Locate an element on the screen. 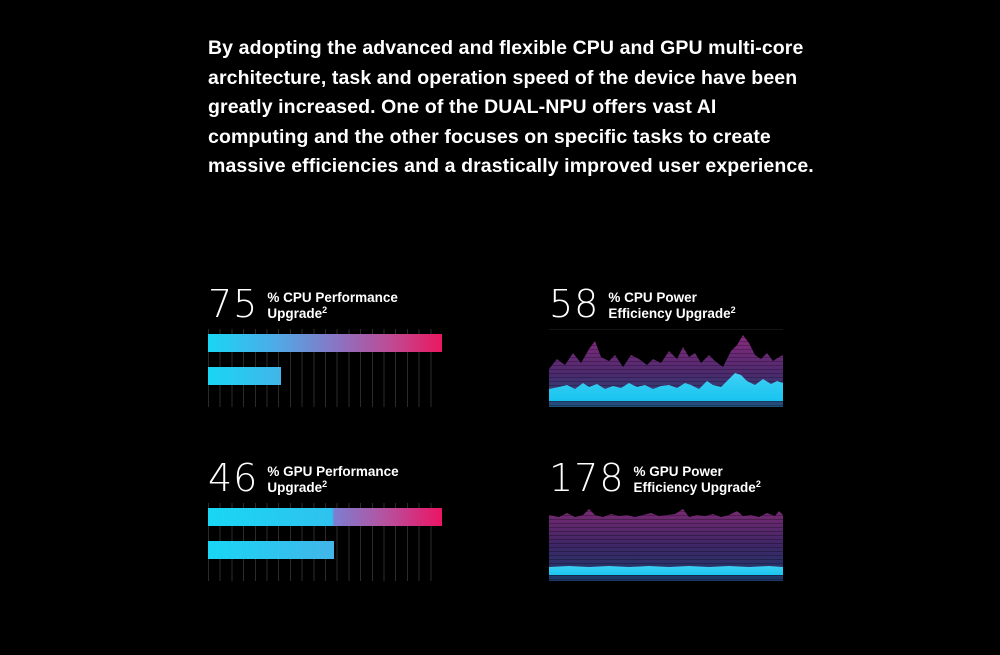  cpu-performance-bar-chart is located at coordinates (325, 368).